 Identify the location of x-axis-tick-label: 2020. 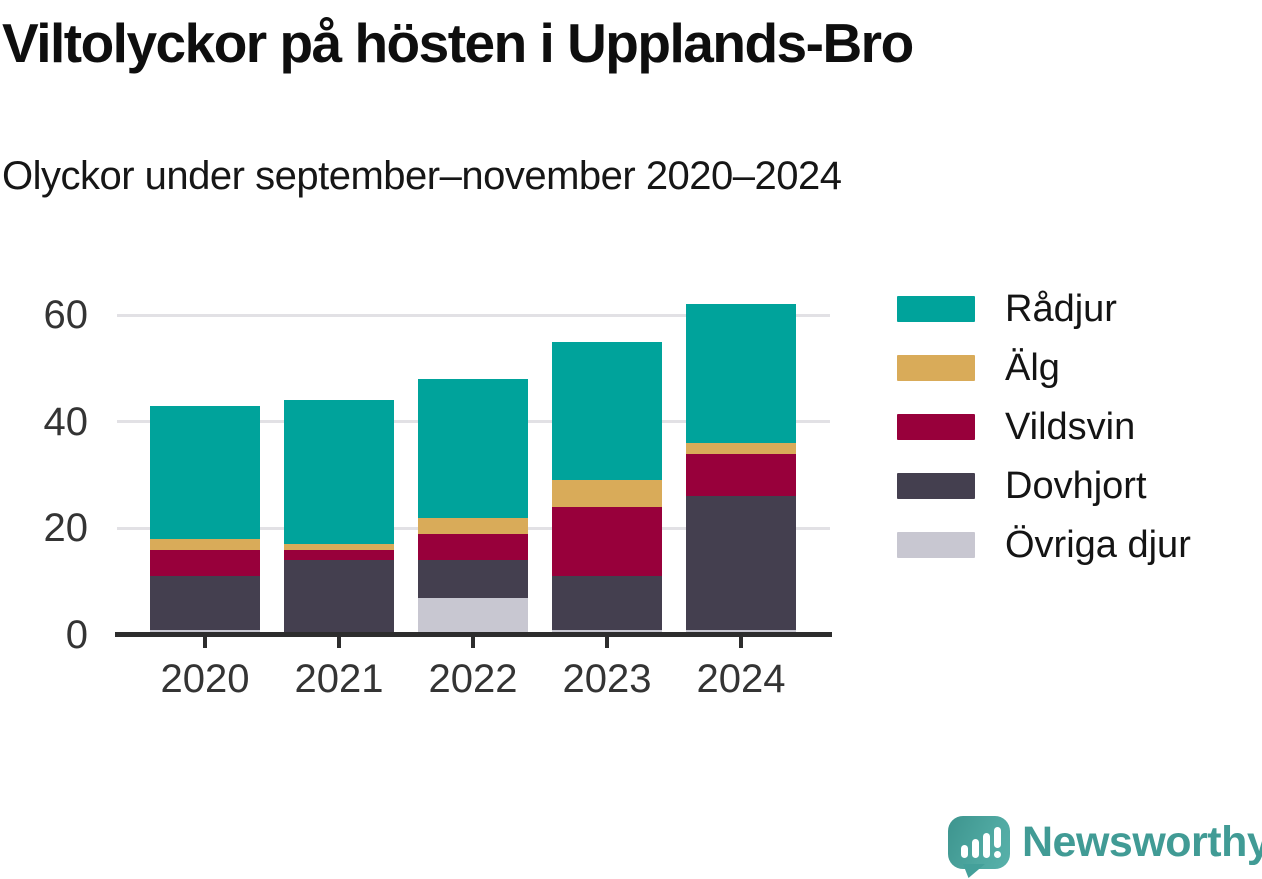
(205, 679).